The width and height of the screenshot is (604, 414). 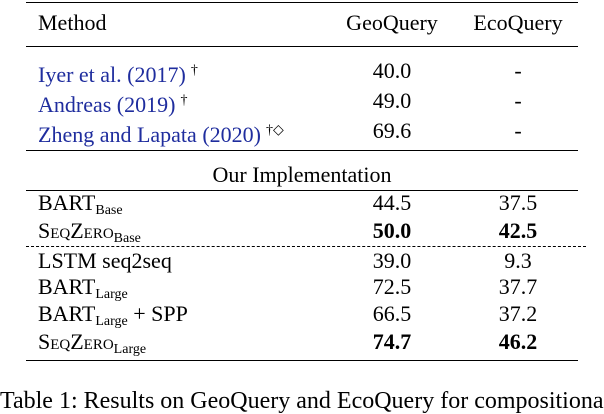 What do you see at coordinates (518, 22) in the screenshot?
I see `header-cell: EcoQuery` at bounding box center [518, 22].